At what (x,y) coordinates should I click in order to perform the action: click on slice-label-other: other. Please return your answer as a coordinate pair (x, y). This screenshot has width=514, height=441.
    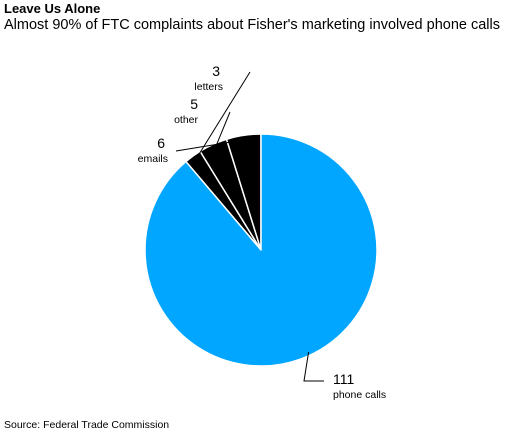
    Looking at the image, I should click on (186, 120).